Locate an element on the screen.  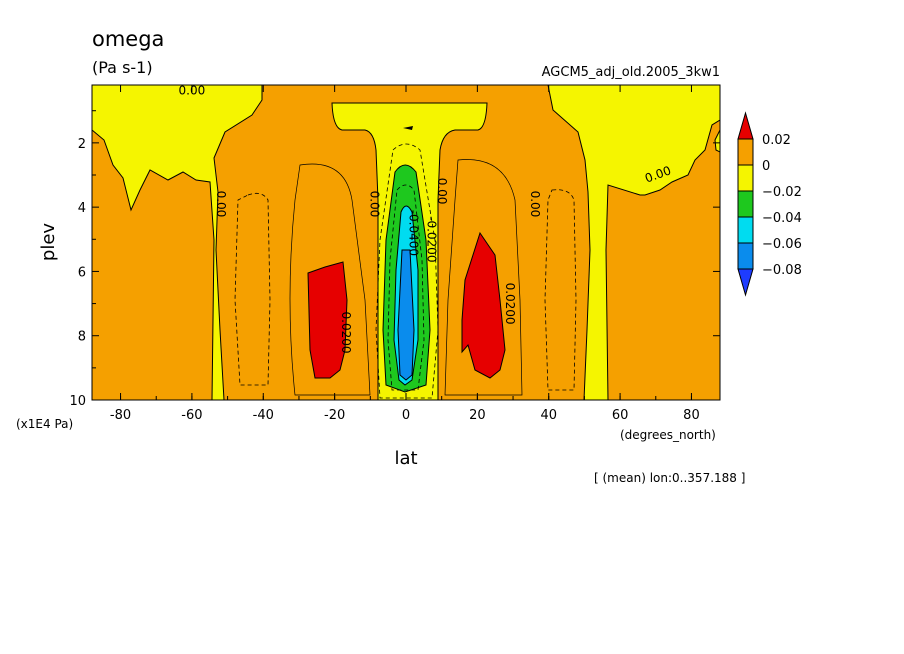
y-tick-label: 2 is located at coordinates (82, 144).